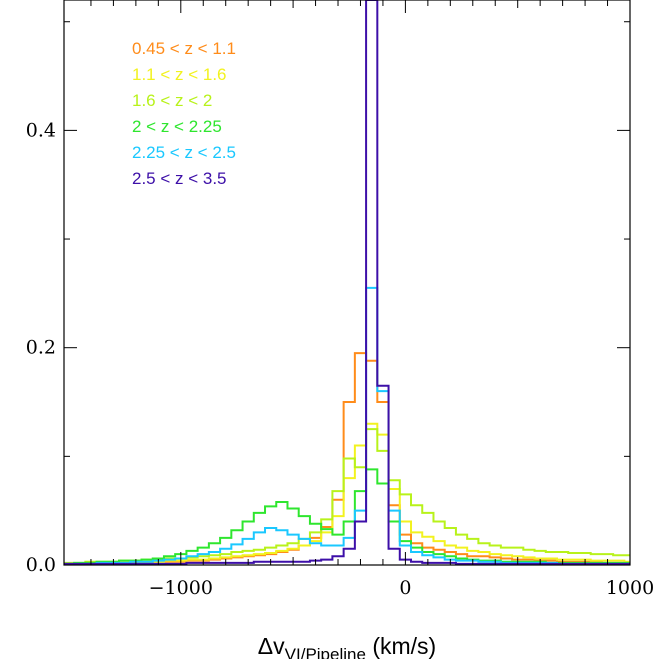 The height and width of the screenshot is (659, 664). What do you see at coordinates (41, 348) in the screenshot?
I see `y-tick-label: 0.2` at bounding box center [41, 348].